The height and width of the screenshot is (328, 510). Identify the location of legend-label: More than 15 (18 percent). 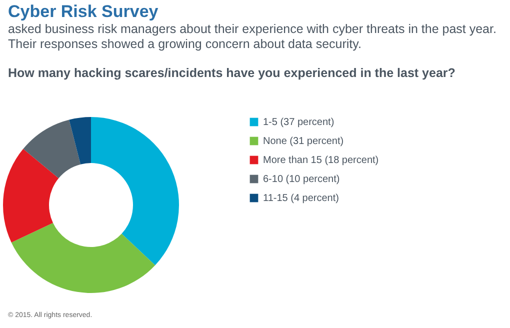
(321, 160).